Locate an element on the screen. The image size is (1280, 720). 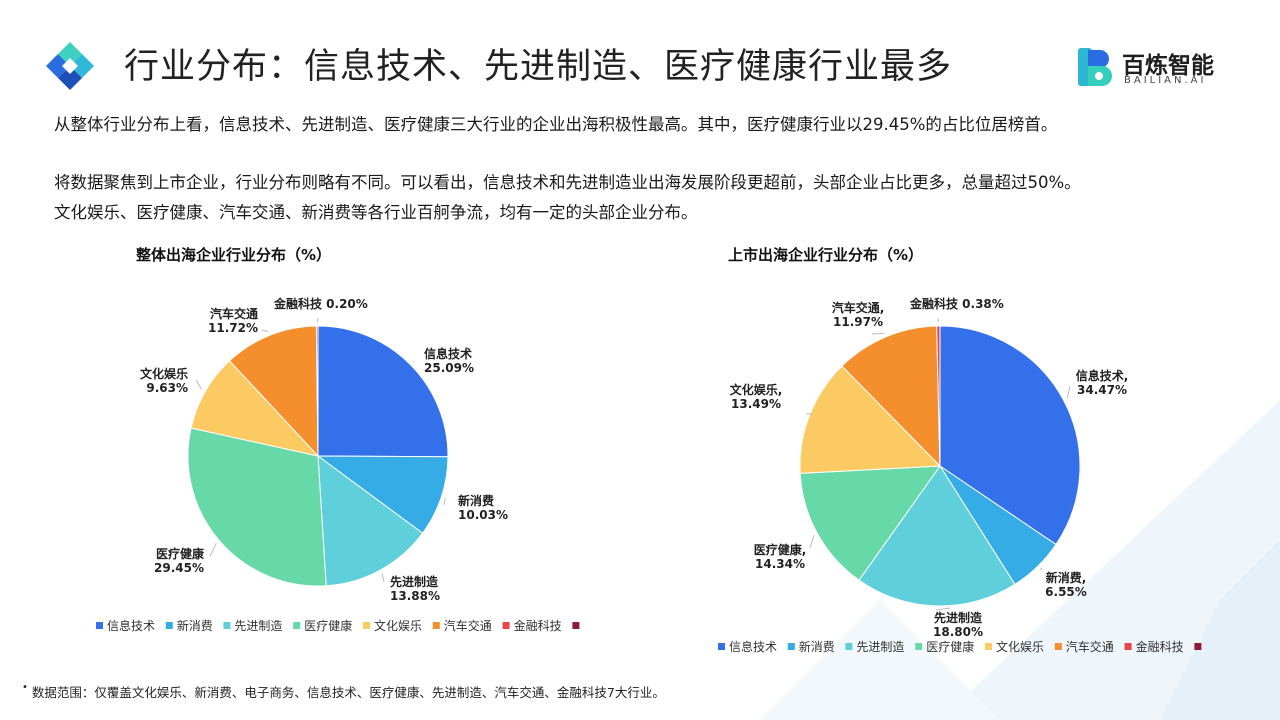
slice-name-5: 文化娱乐, is located at coordinates (756, 389).